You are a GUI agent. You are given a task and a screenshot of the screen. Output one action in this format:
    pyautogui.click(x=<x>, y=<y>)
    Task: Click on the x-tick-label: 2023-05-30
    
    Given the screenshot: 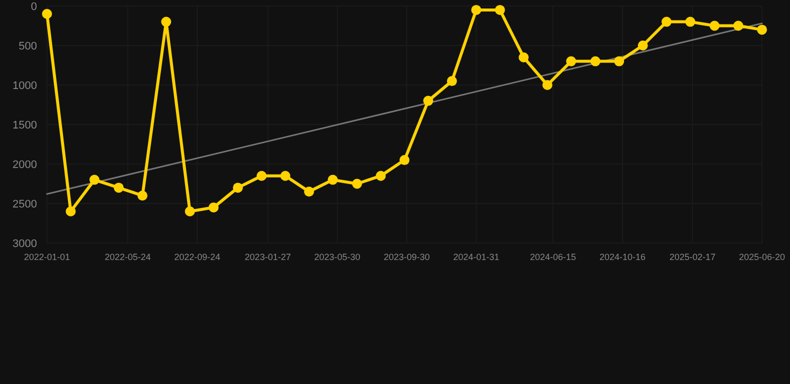 What is the action you would take?
    pyautogui.click(x=337, y=257)
    